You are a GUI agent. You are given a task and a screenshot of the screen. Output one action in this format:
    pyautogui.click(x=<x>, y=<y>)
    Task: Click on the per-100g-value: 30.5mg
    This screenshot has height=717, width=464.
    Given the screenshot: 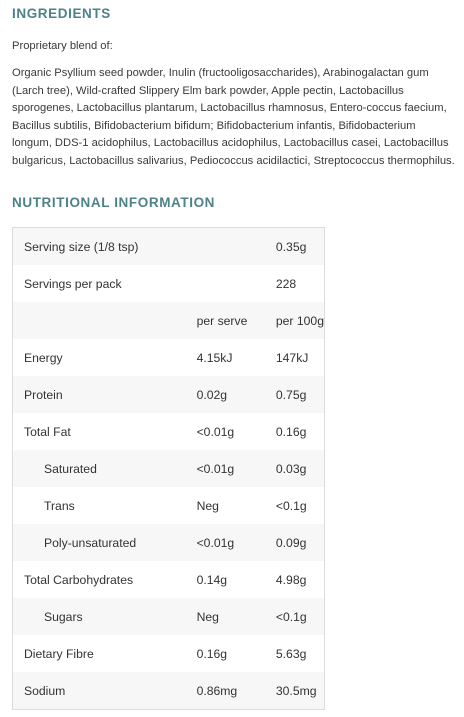 What is the action you would take?
    pyautogui.click(x=296, y=690)
    